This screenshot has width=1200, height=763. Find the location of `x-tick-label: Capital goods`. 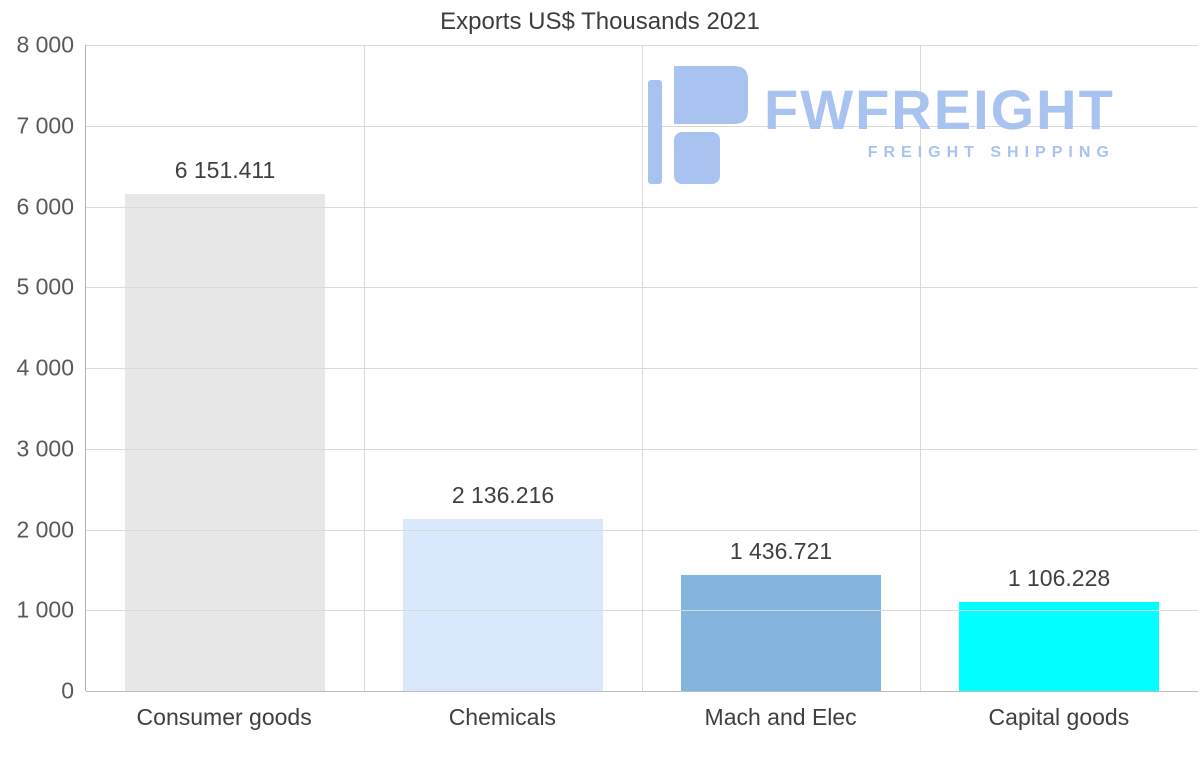

x-tick-label: Capital goods is located at coordinates (1059, 717).